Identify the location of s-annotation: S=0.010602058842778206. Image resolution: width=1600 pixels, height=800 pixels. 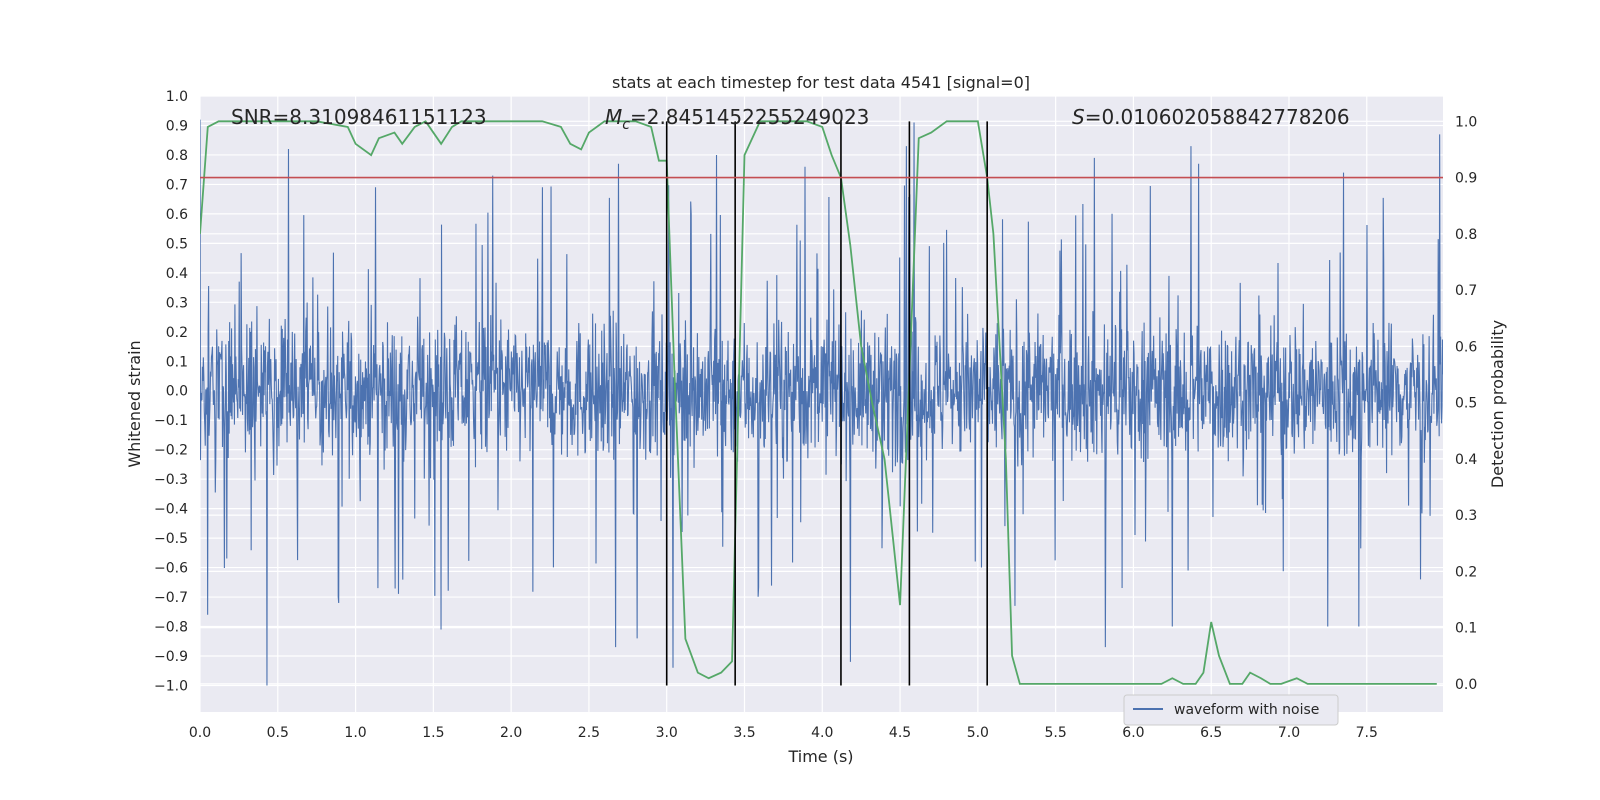
(1211, 117).